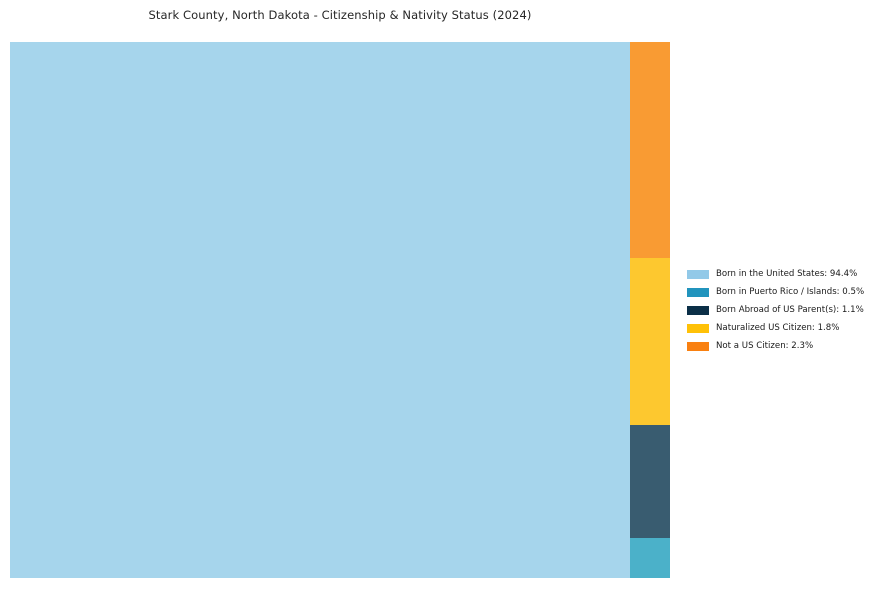  I want to click on legend-item: Born Abroad of US Parent(s): 1.1%, so click(782, 310).